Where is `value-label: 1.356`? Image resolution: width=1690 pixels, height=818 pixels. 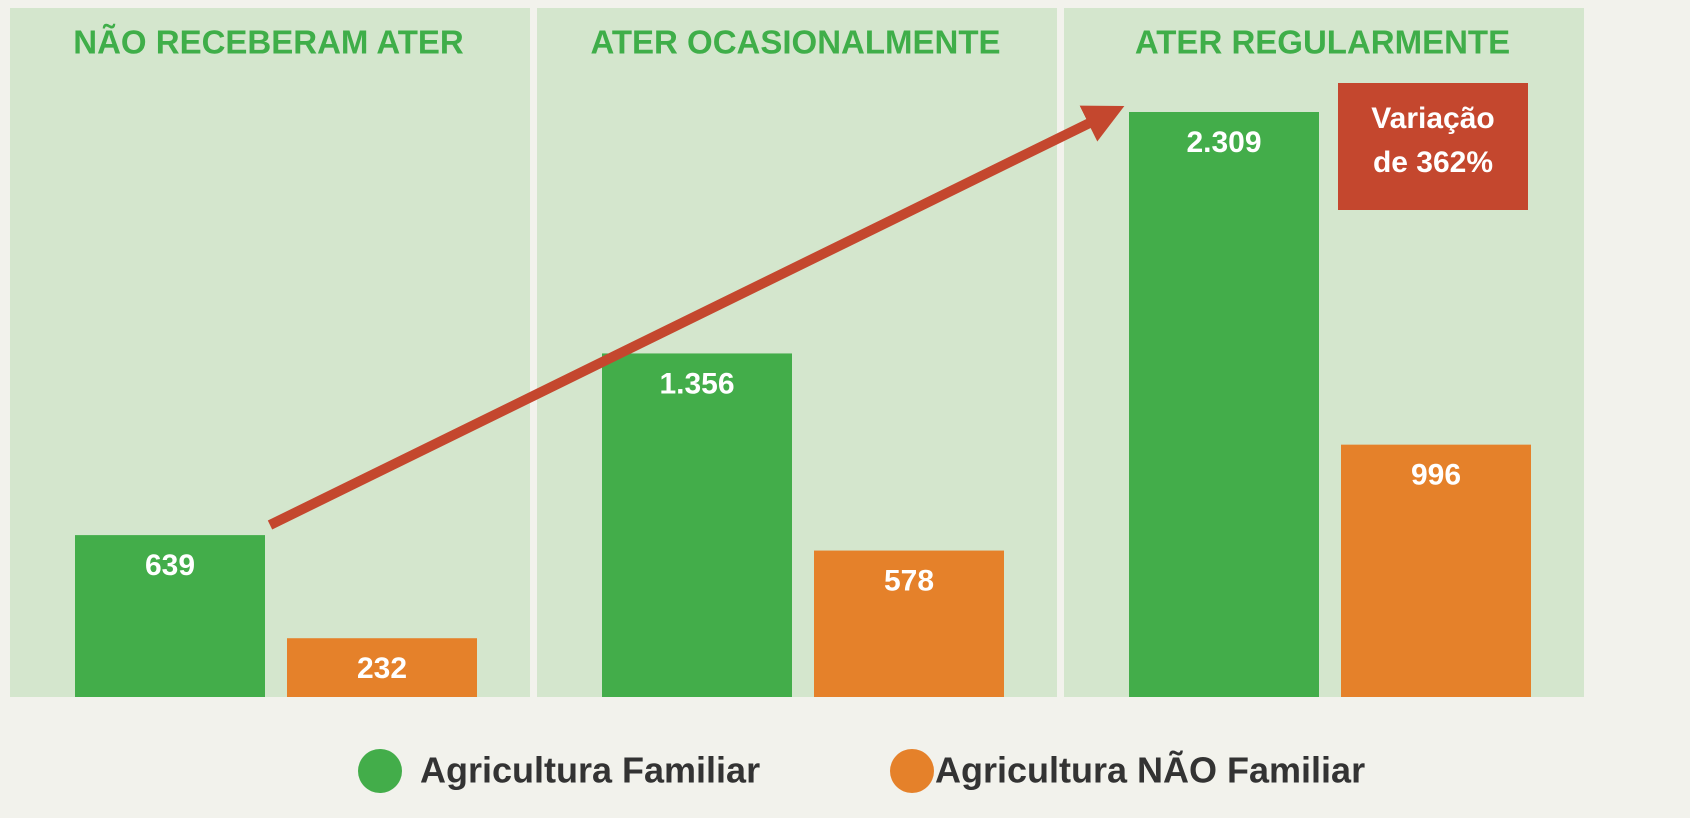 value-label: 1.356 is located at coordinates (696, 383).